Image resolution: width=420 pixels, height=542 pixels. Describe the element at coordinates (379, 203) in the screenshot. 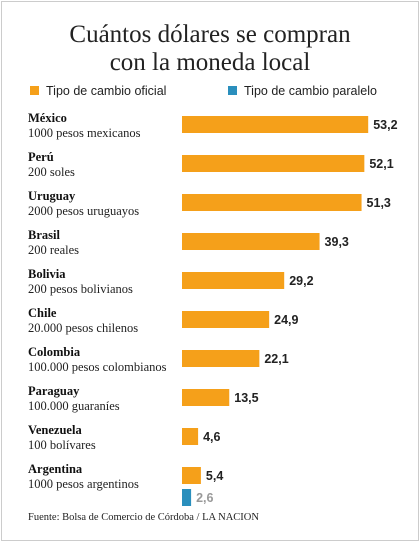

I see `value-label: 51,3` at that location.